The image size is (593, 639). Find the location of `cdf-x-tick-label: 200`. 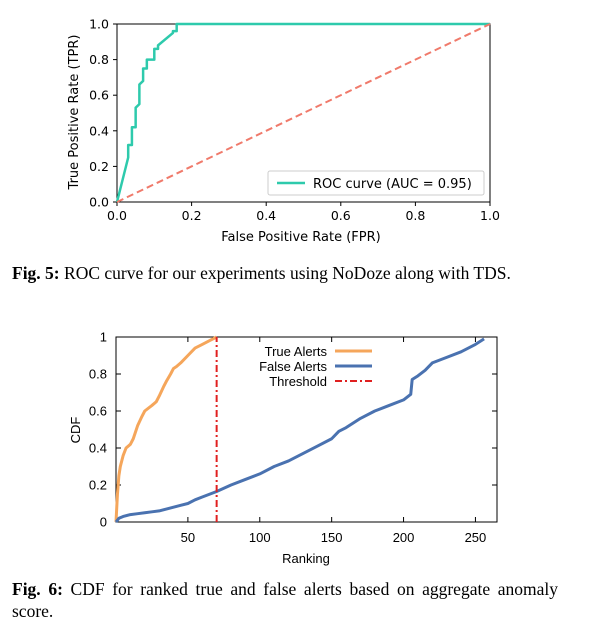

cdf-x-tick-label: 200 is located at coordinates (404, 537).